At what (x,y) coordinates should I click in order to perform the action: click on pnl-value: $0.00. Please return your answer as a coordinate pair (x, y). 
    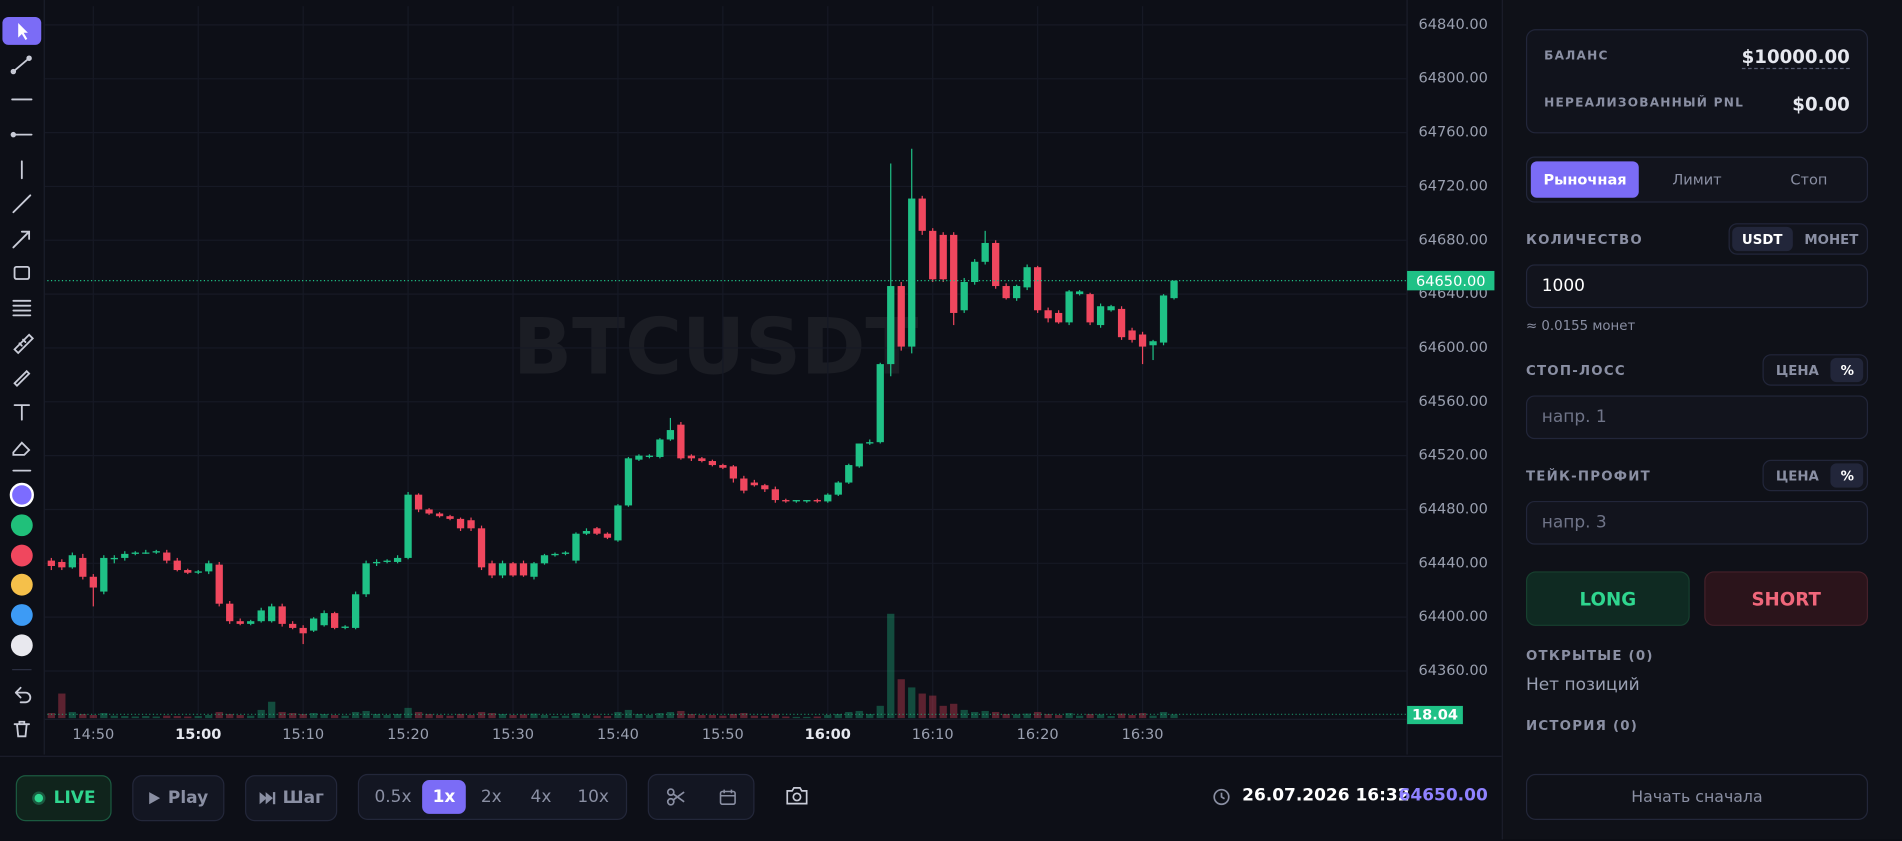
    Looking at the image, I should click on (1821, 104).